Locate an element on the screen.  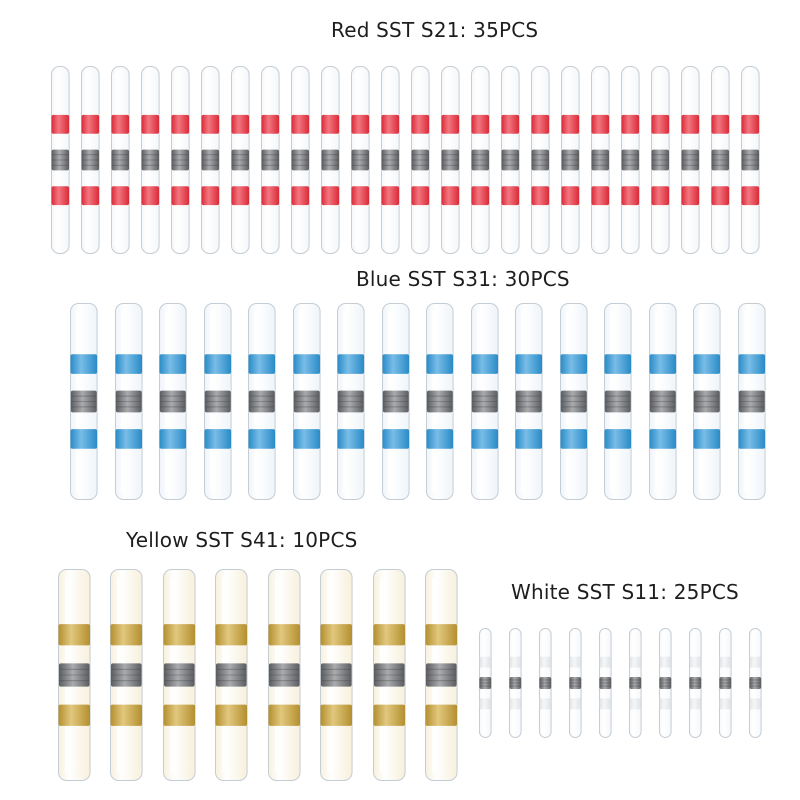
connector-row-white is located at coordinates (620, 683).